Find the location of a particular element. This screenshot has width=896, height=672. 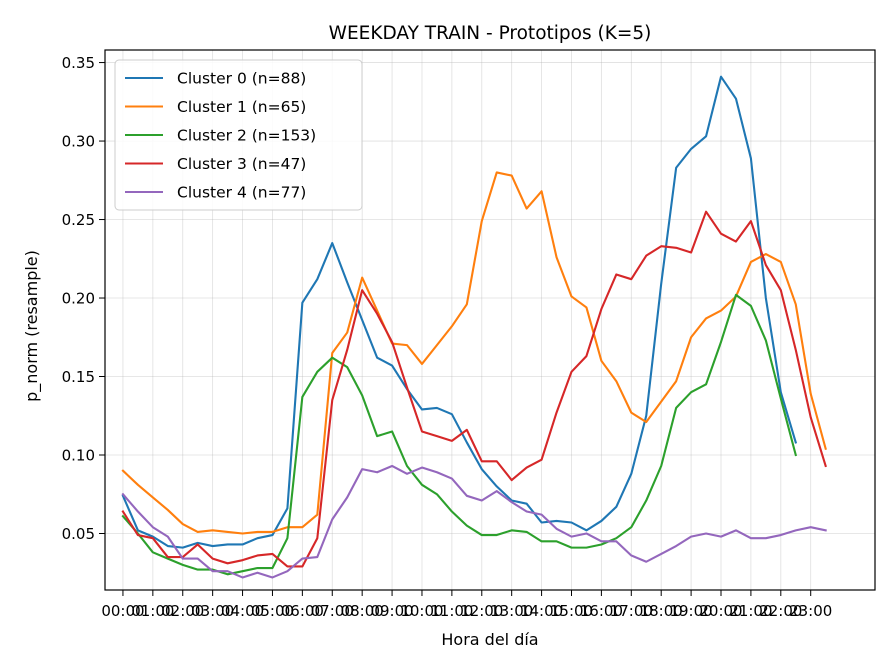

legend-label: Cluster 2 (n=153) is located at coordinates (246, 136).